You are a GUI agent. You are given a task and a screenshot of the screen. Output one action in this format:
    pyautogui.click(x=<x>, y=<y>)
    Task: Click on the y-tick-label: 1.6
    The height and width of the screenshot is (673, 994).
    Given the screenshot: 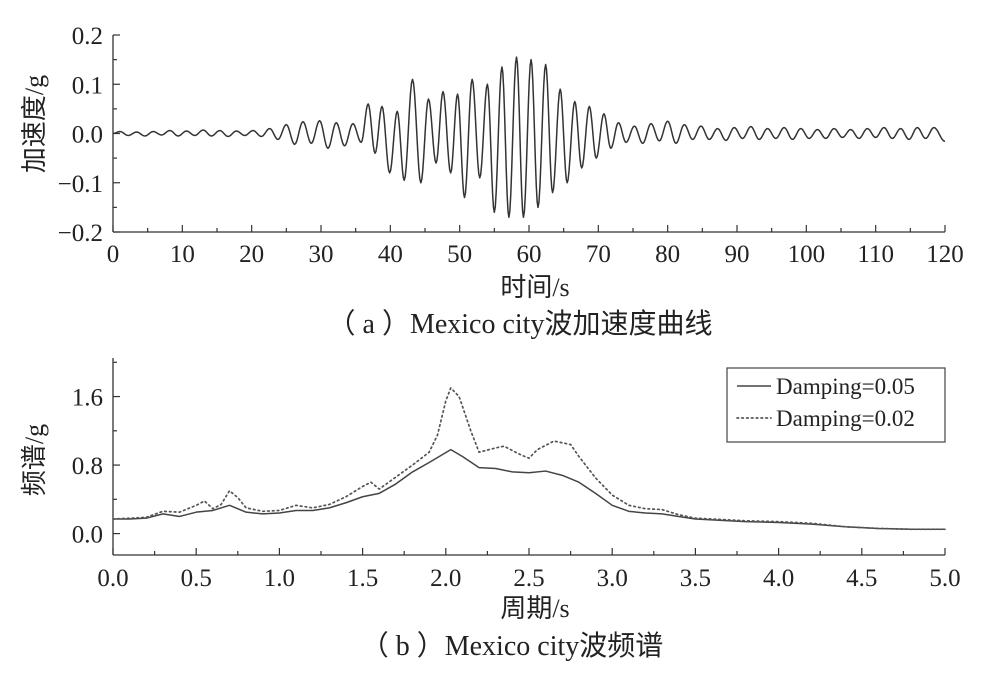 What is the action you would take?
    pyautogui.click(x=87, y=398)
    